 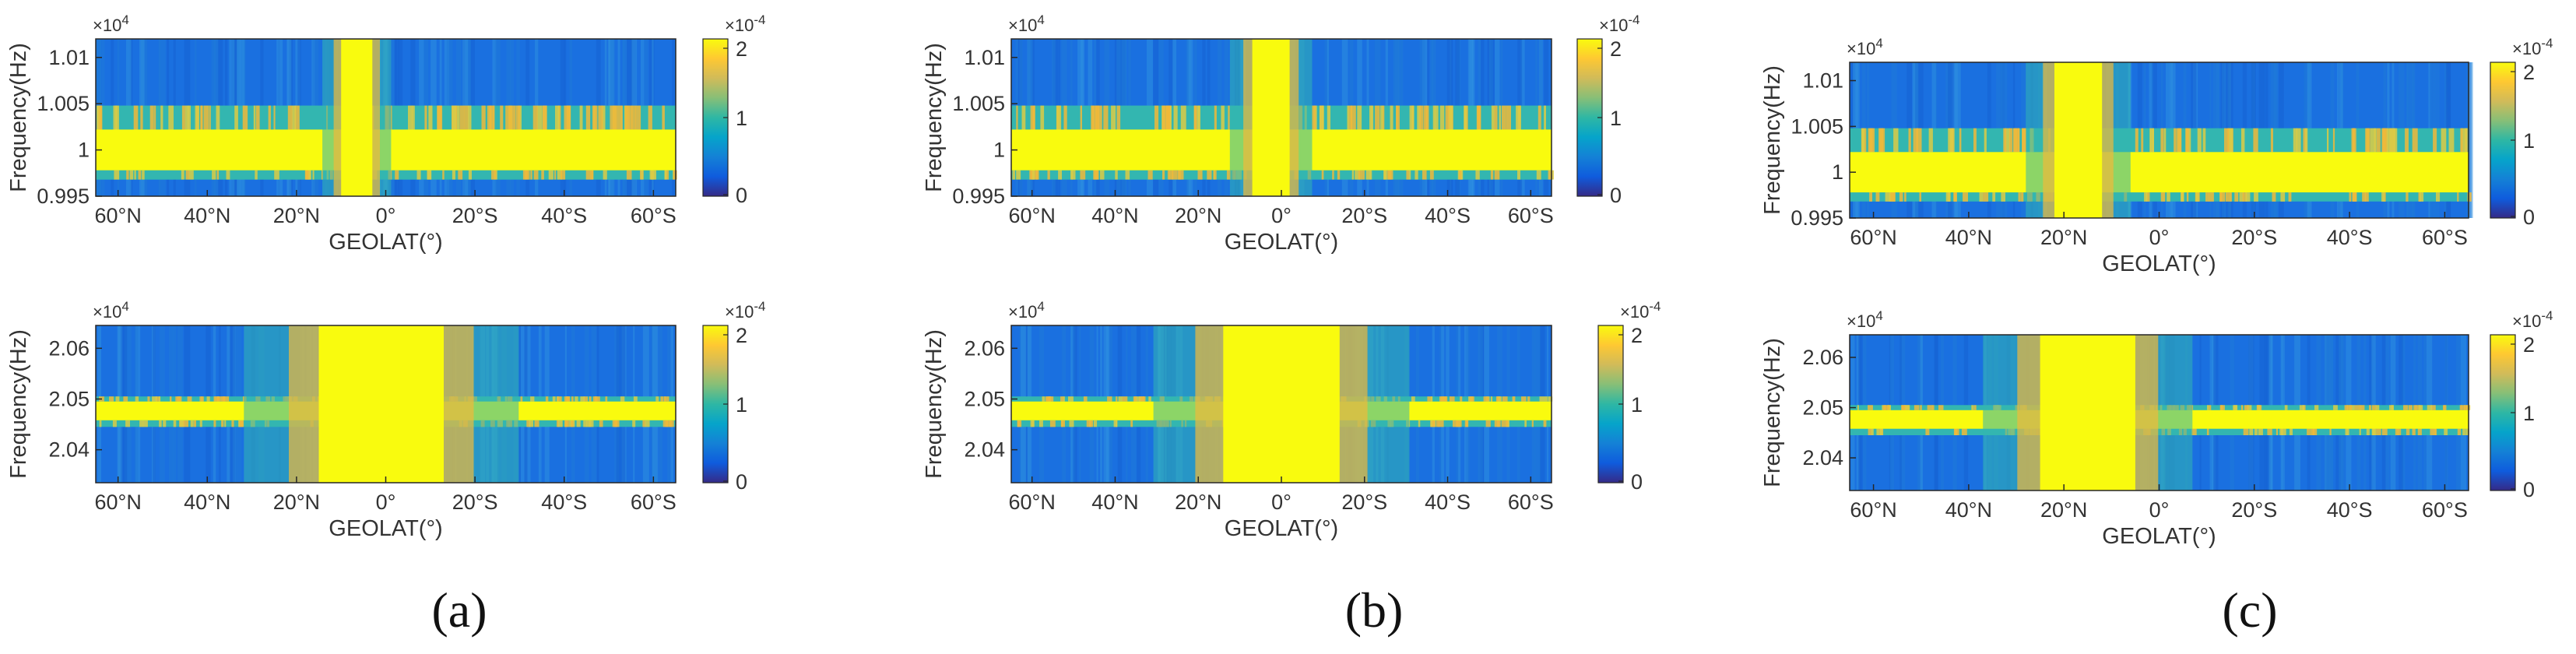 I want to click on x-axis-label: GEOLAT(°), so click(x=385, y=242).